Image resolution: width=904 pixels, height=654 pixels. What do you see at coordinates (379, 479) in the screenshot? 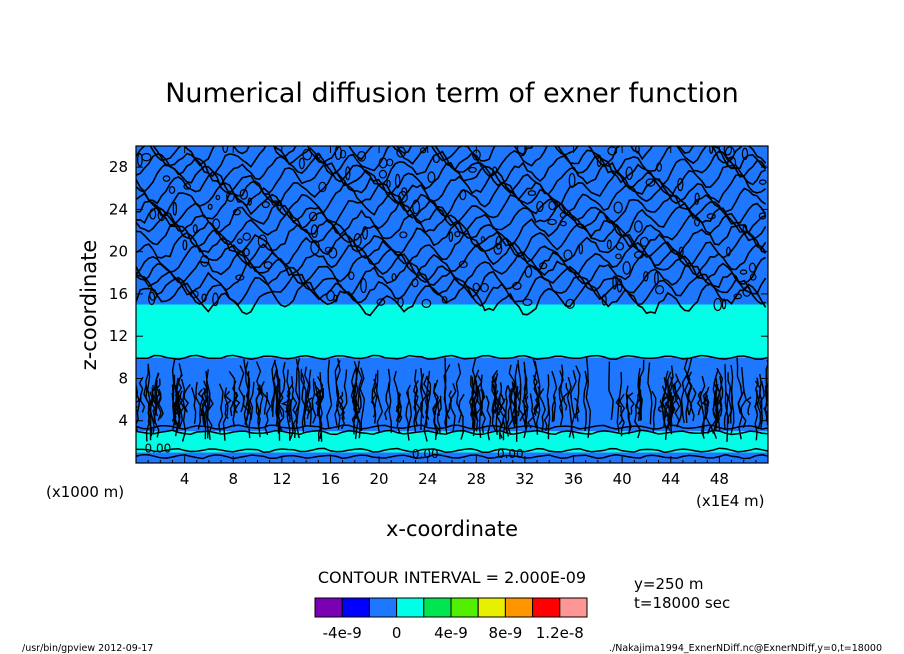
I see `x-tick-label: 20` at bounding box center [379, 479].